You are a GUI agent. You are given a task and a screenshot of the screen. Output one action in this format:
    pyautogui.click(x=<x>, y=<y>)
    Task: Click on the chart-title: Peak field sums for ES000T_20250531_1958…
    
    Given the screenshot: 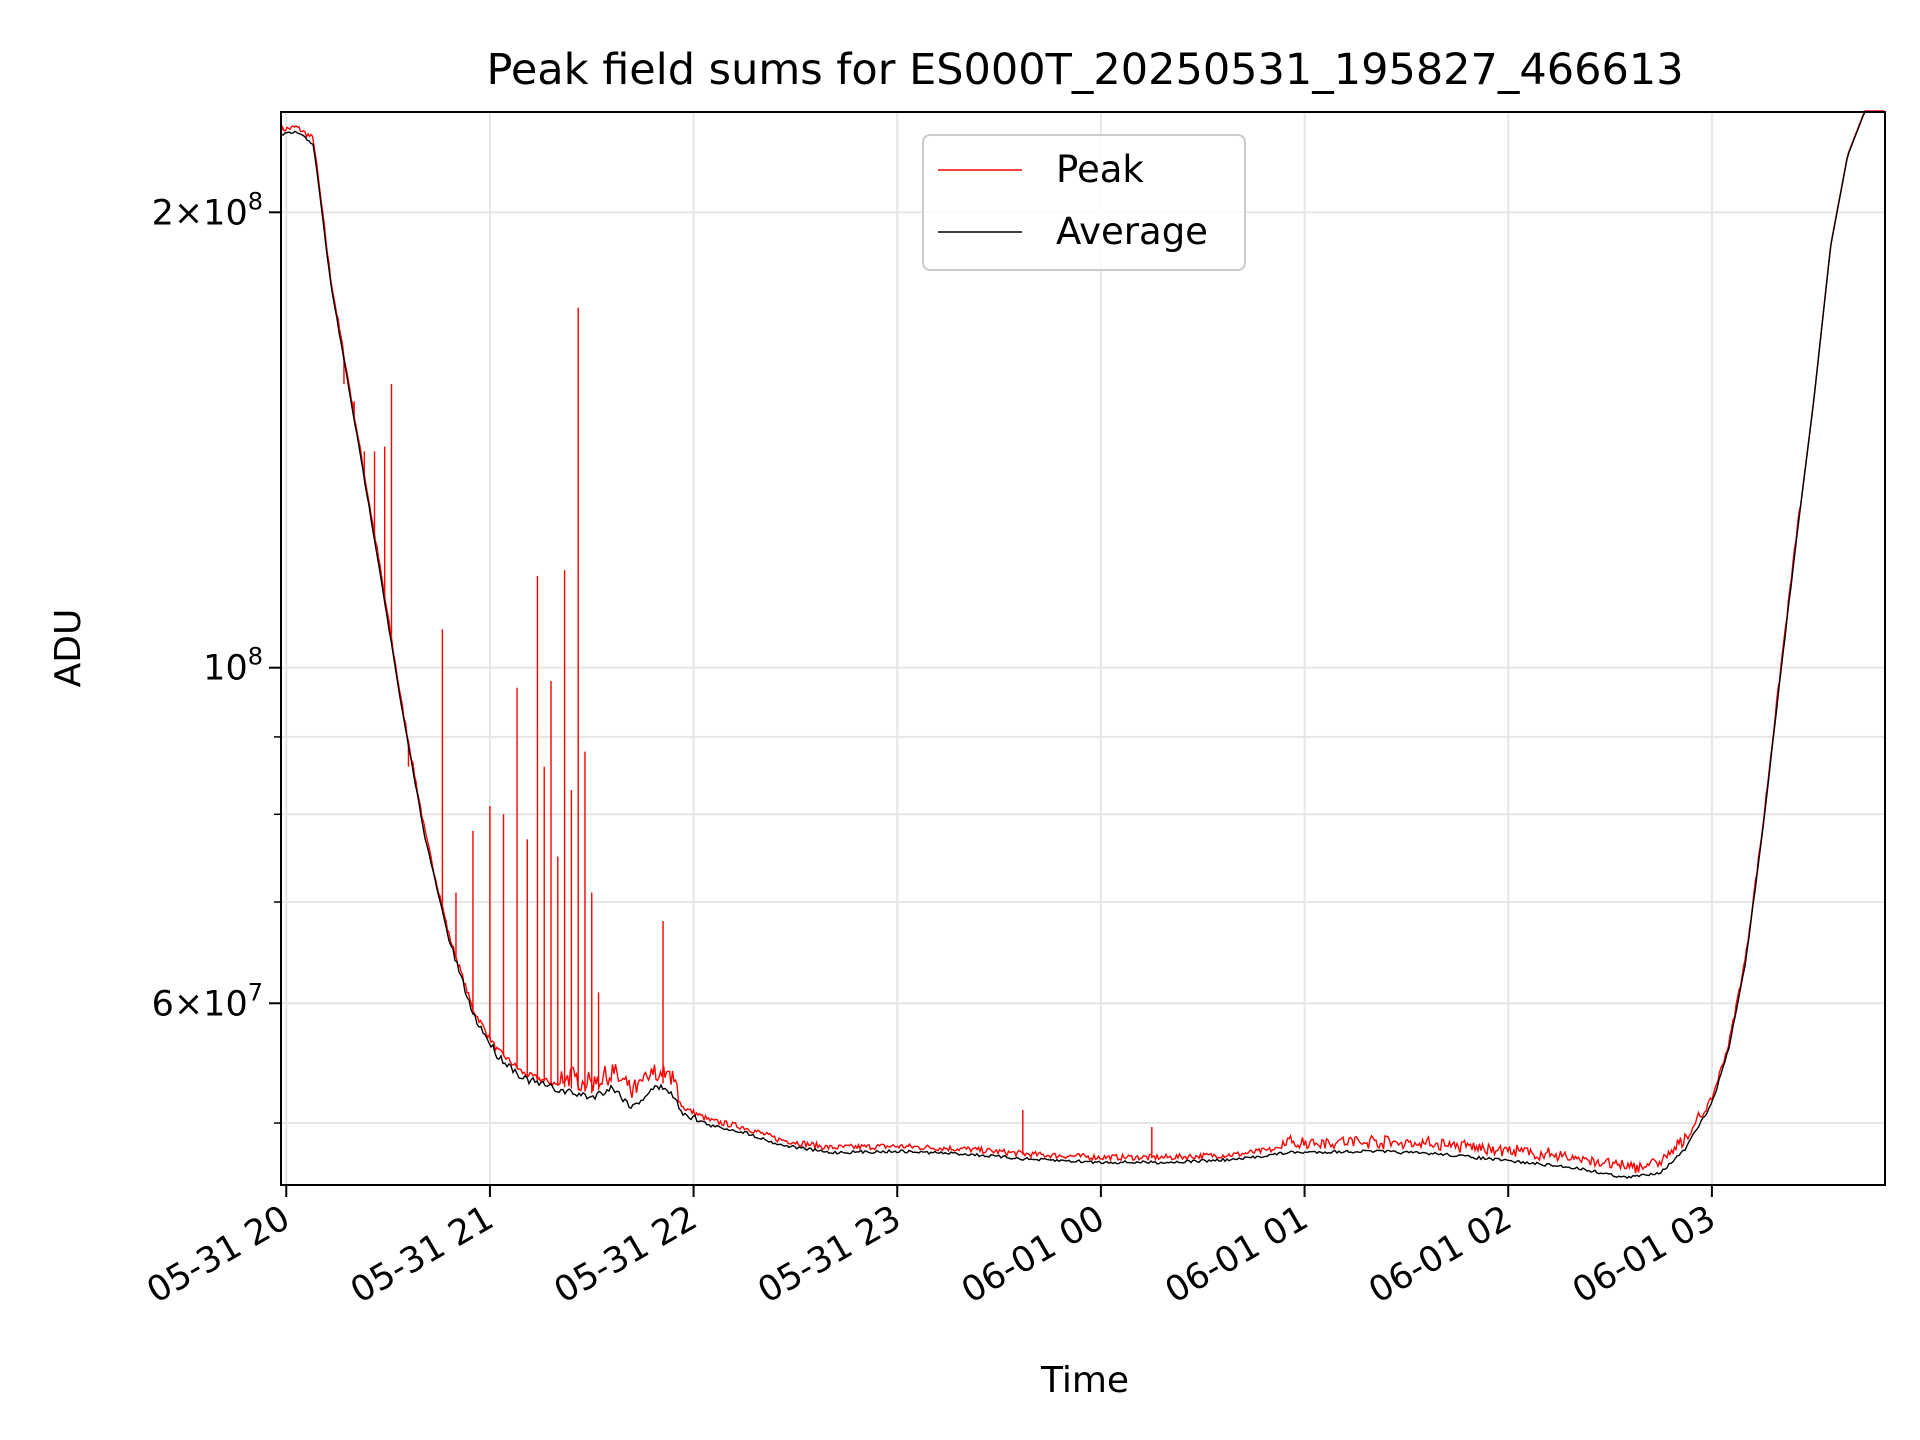 What is the action you would take?
    pyautogui.click(x=1084, y=70)
    